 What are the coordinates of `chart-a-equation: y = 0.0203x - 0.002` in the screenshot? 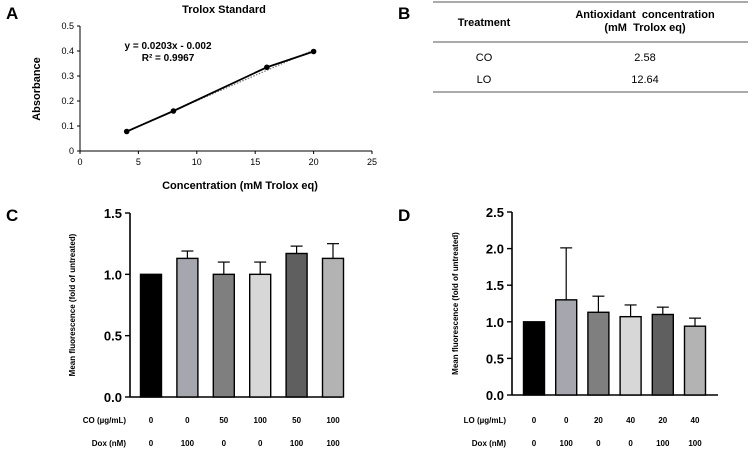 It's located at (167, 46).